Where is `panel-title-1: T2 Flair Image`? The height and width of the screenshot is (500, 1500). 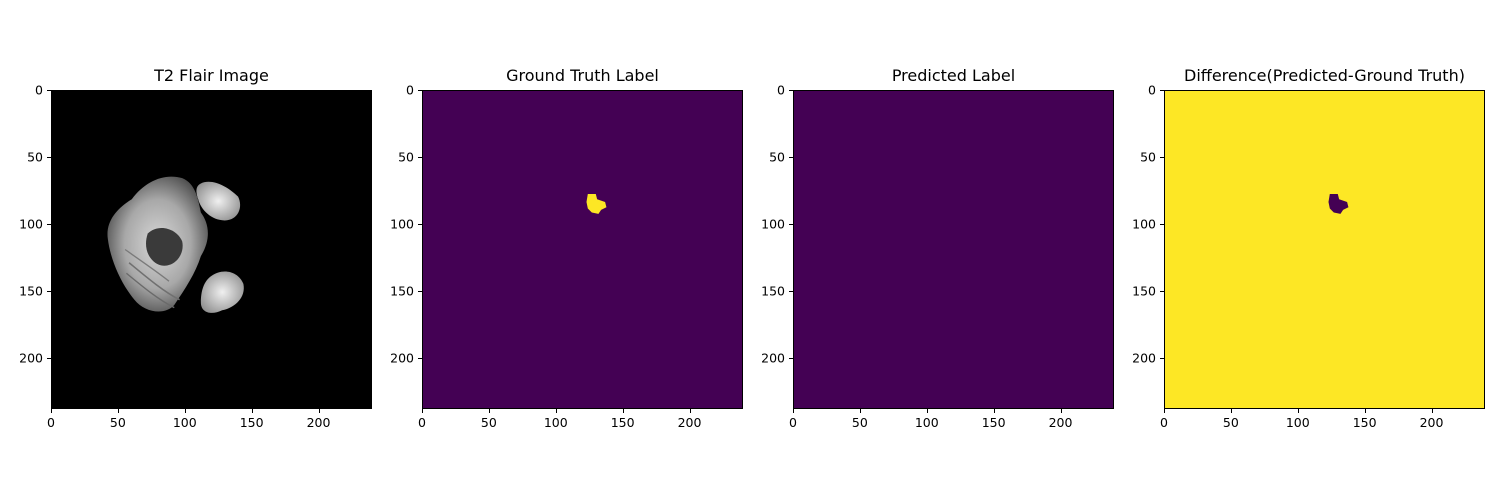 panel-title-1: T2 Flair Image is located at coordinates (211, 75).